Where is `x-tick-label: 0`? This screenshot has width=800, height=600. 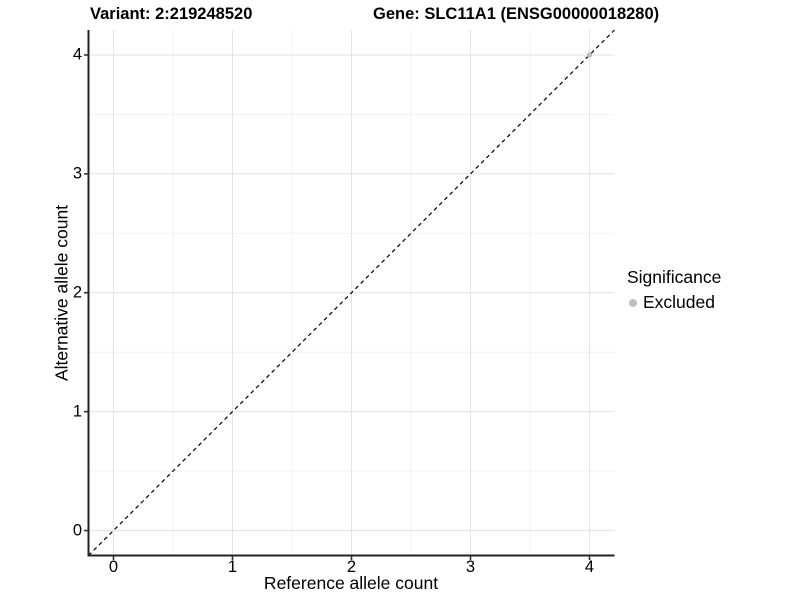
x-tick-label: 0 is located at coordinates (113, 567).